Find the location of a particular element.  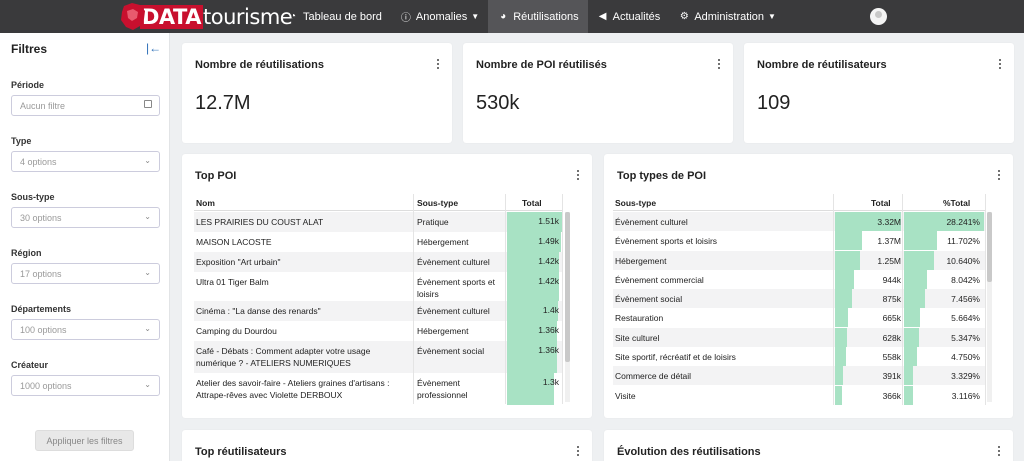

table-row: Hébergement 1.25M 10.640% is located at coordinates (799, 260).